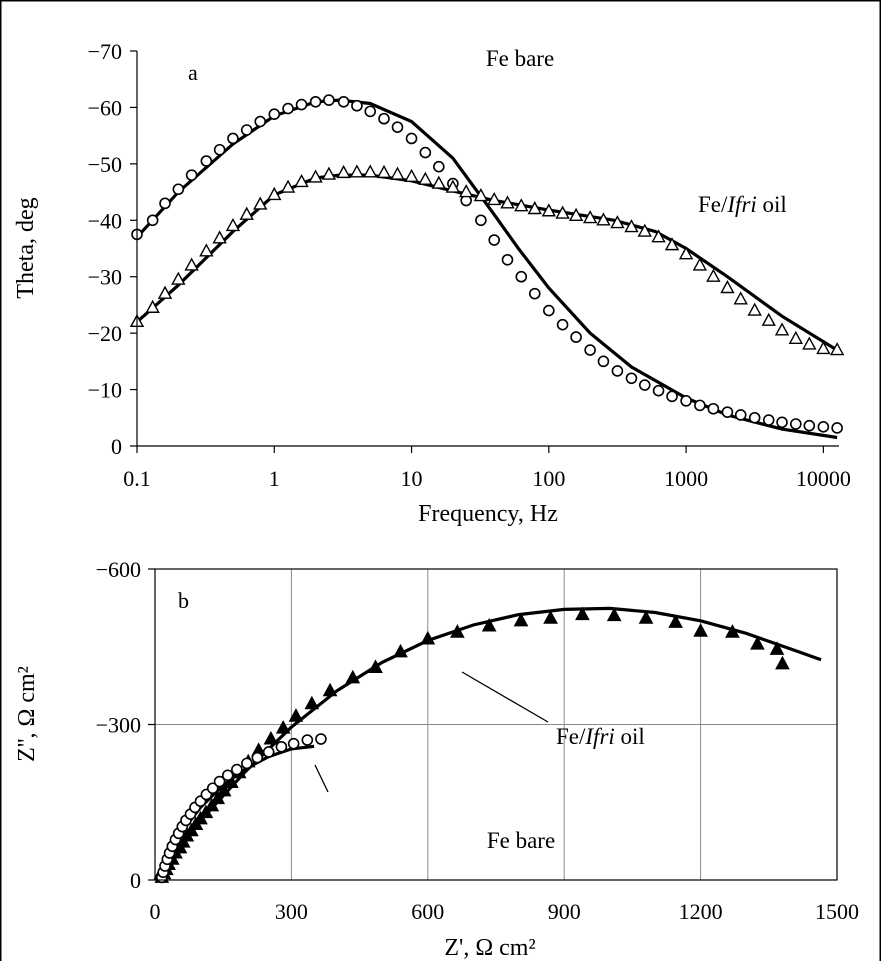  Describe the element at coordinates (548, 478) in the screenshot. I see `chart-a-x-tick-label: 100` at that location.